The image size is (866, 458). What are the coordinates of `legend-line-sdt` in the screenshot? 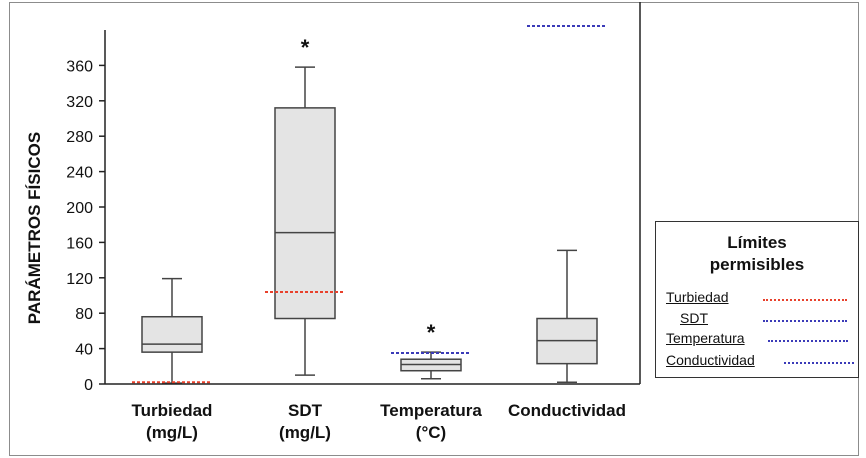 It's located at (805, 321).